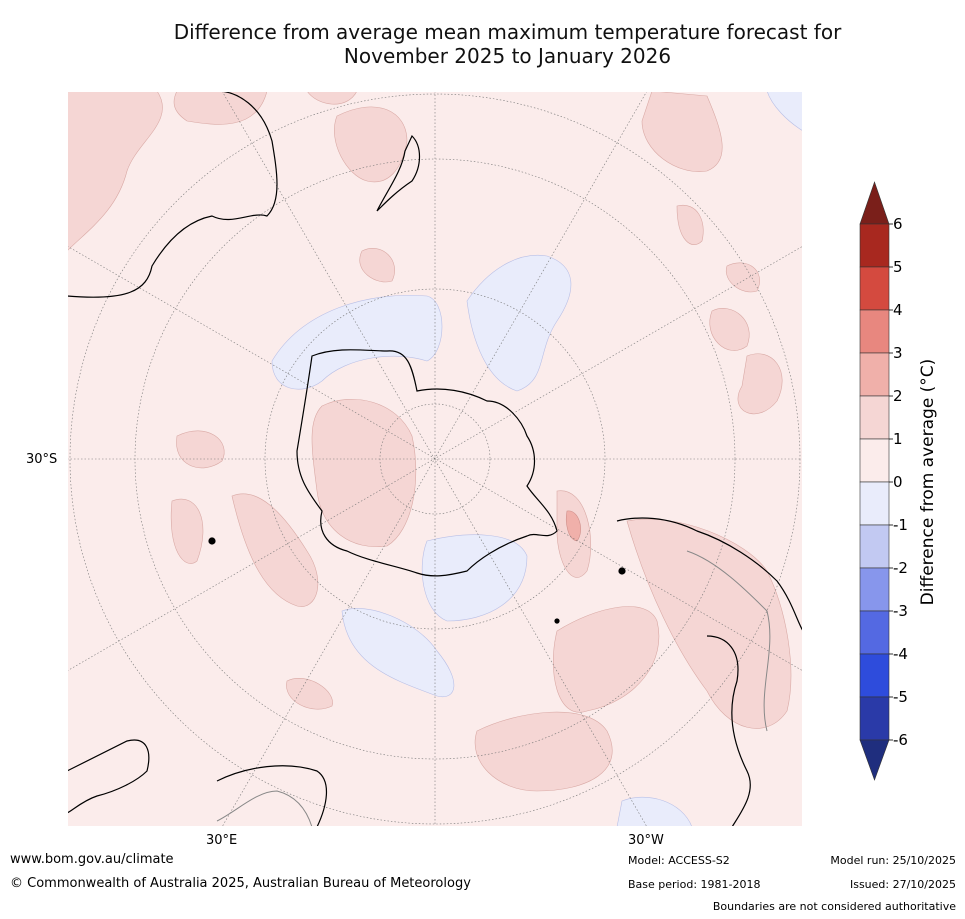 This screenshot has height=919, width=965. I want to click on footer-model-run: Model run: 25/10/2025, so click(893, 860).